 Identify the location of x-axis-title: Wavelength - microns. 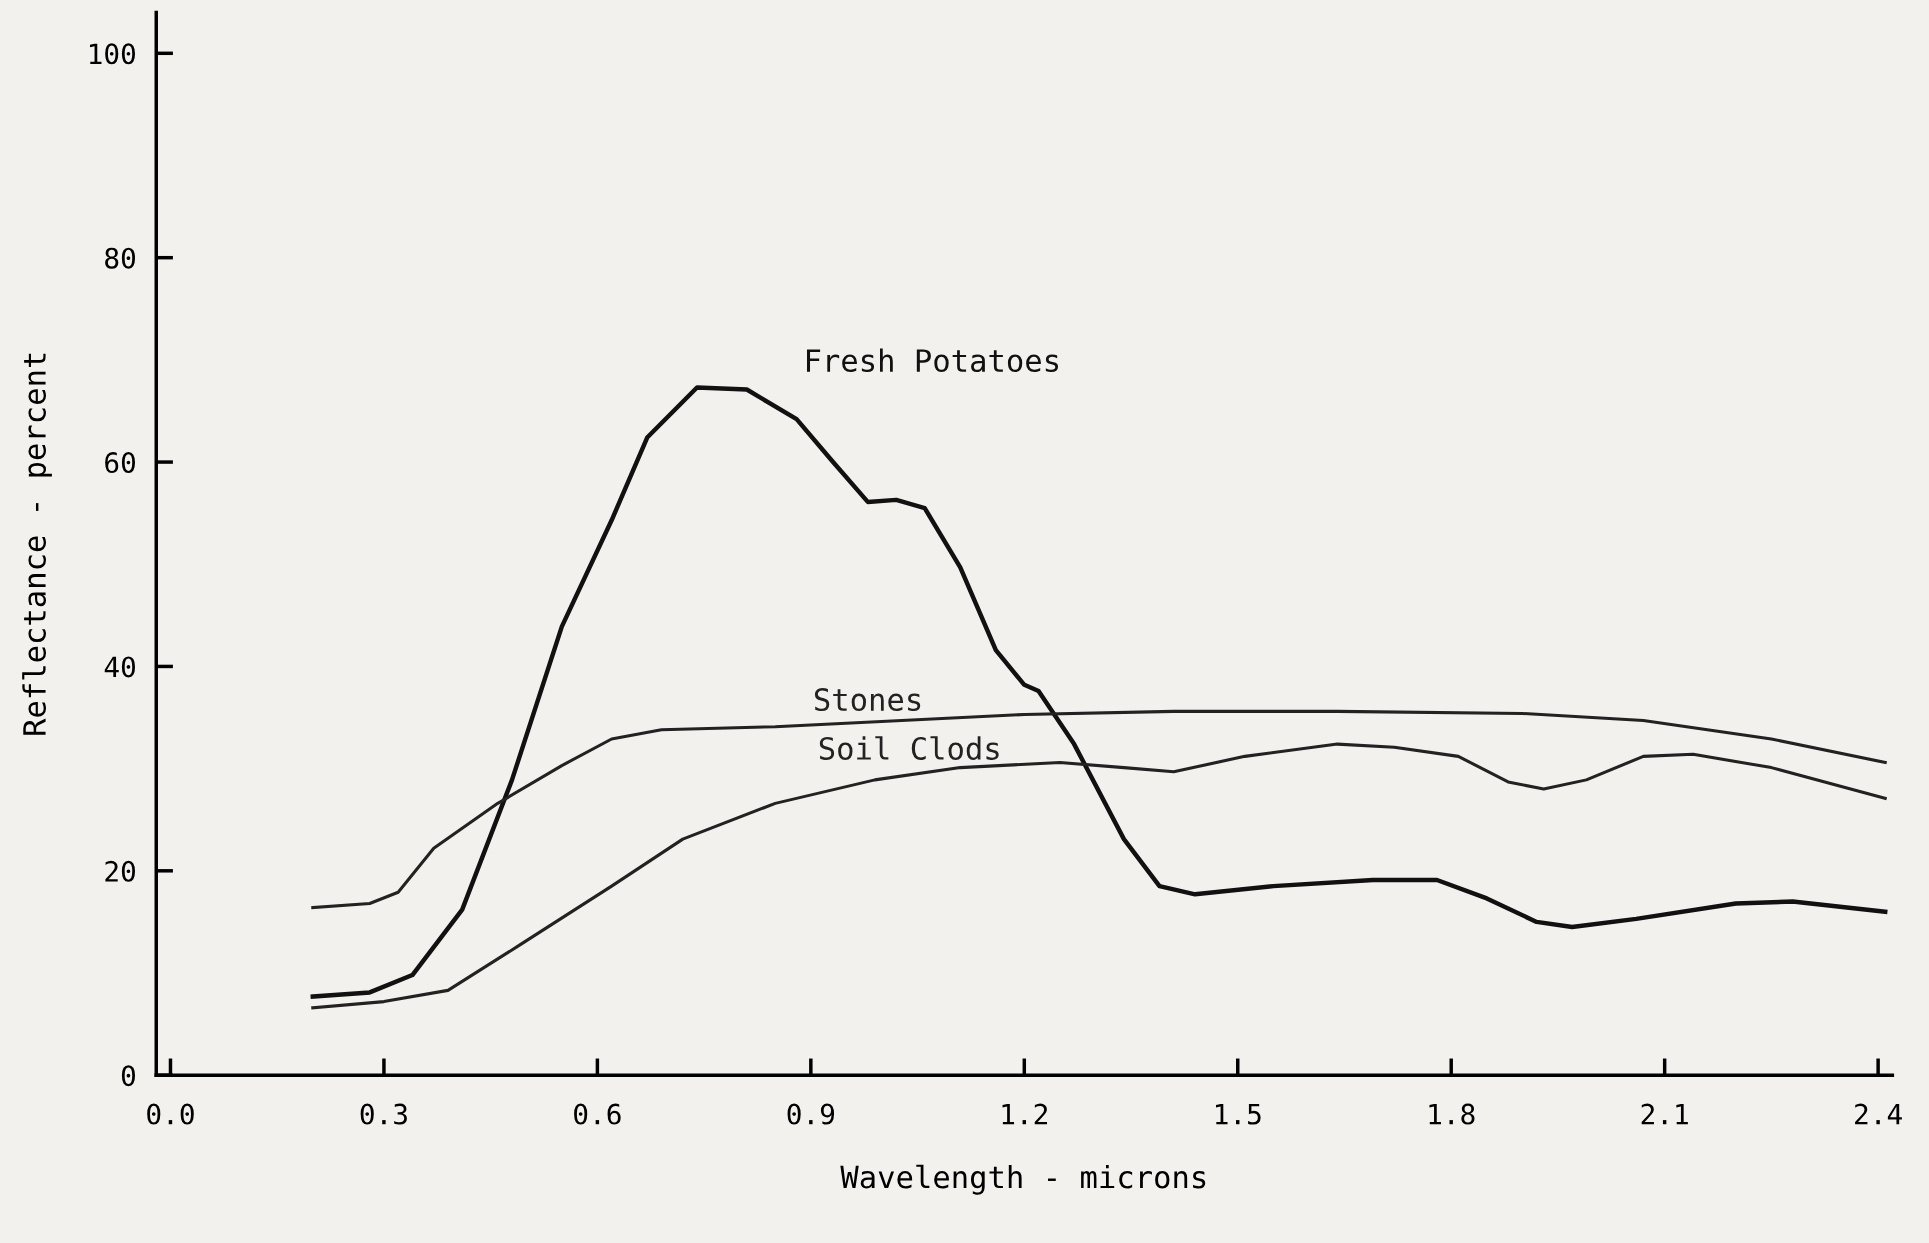
(1023, 1179).